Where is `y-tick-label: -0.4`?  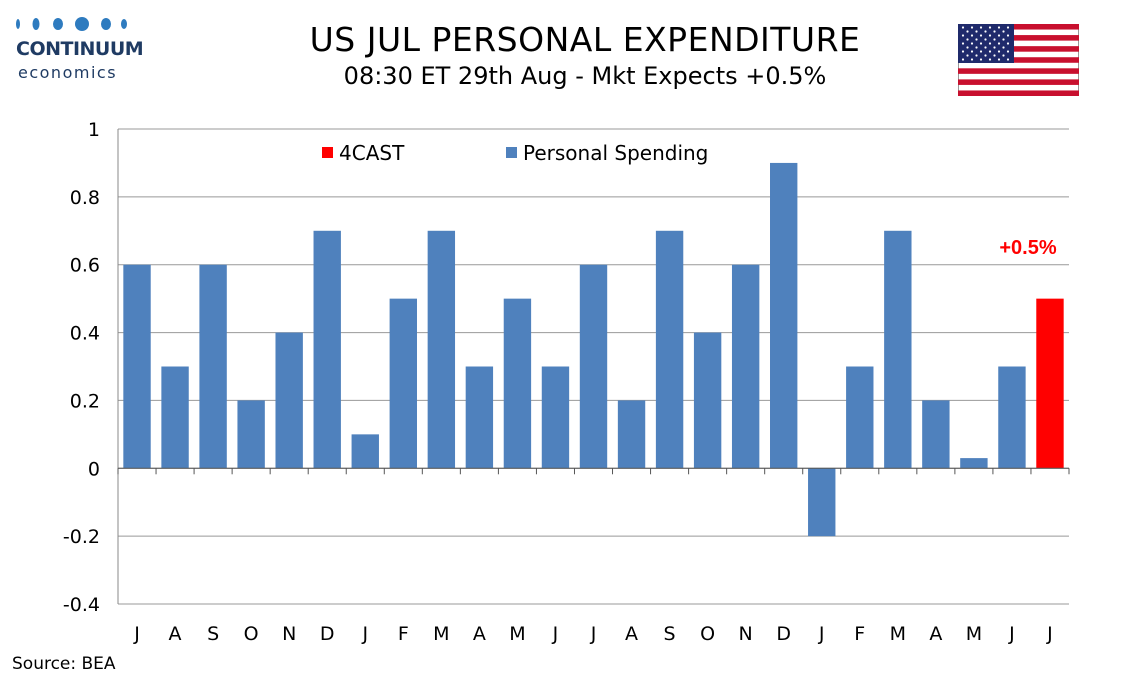 y-tick-label: -0.4 is located at coordinates (81, 605).